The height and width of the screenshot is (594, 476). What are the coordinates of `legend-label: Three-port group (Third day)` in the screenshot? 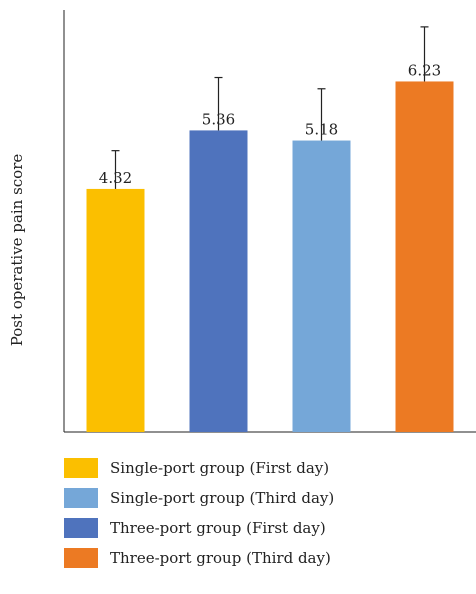 It's located at (220, 558).